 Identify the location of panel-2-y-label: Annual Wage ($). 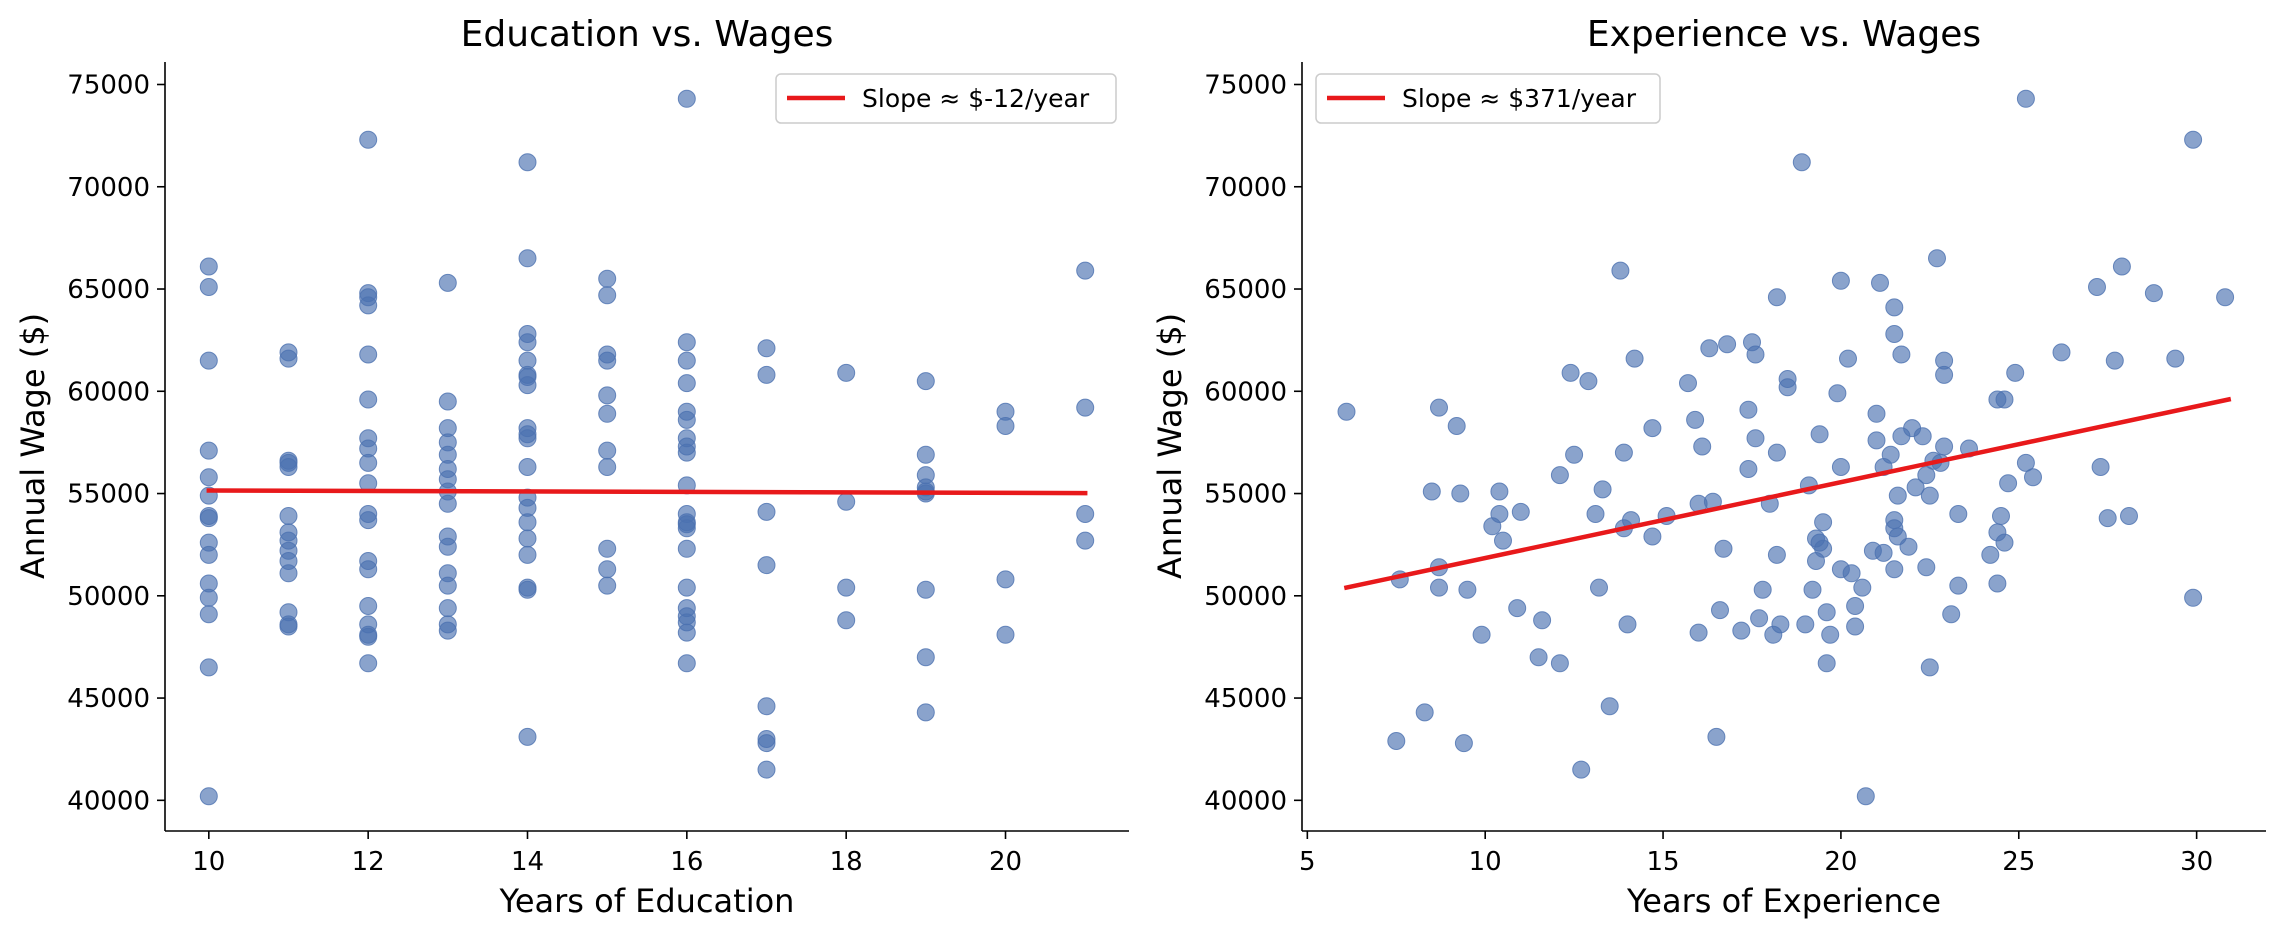
(1170, 446).